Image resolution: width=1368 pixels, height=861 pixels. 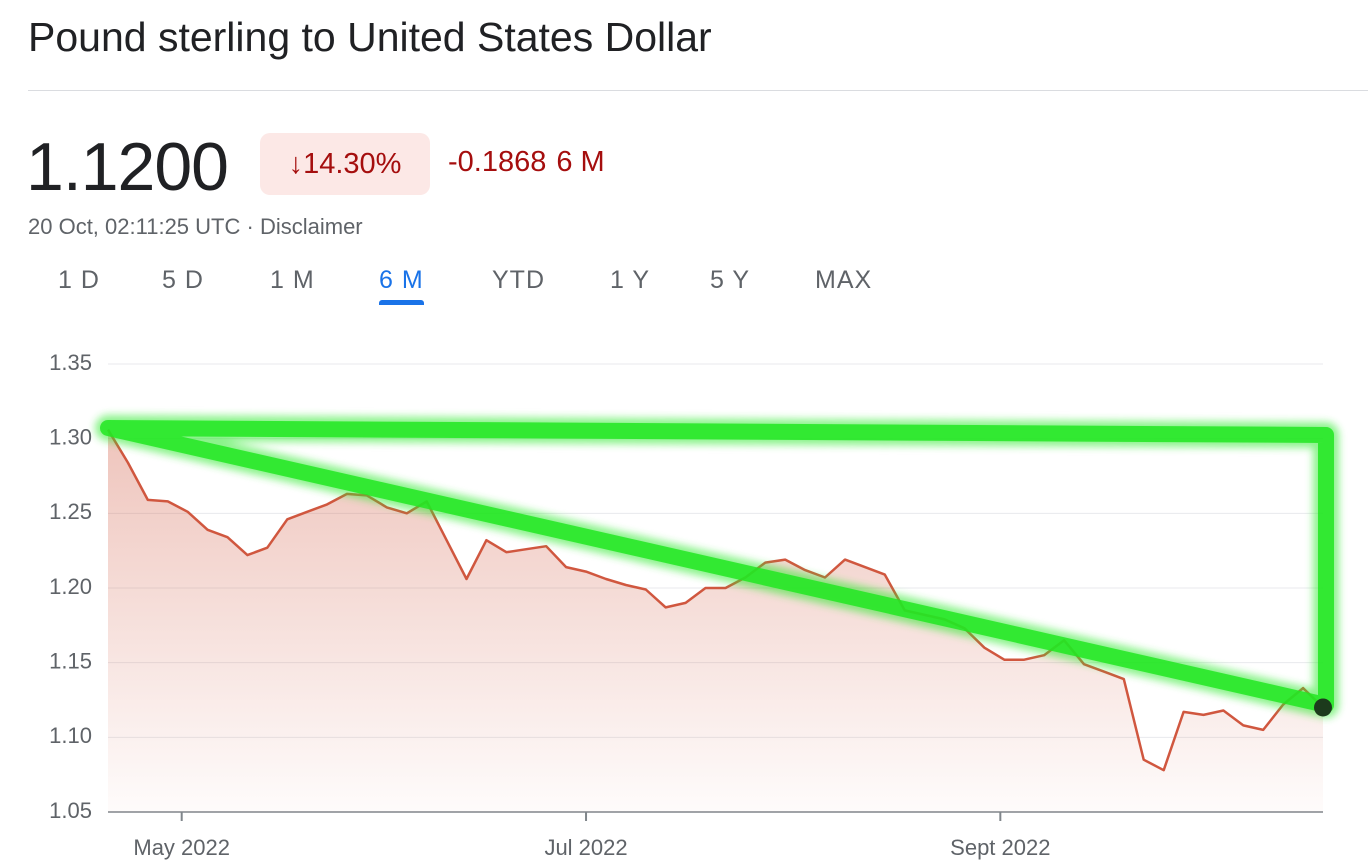 I want to click on range-tabs: 1 D 5 D 1 M 6 M YTD 1 Y 5 Y MAX, so click(x=500, y=288).